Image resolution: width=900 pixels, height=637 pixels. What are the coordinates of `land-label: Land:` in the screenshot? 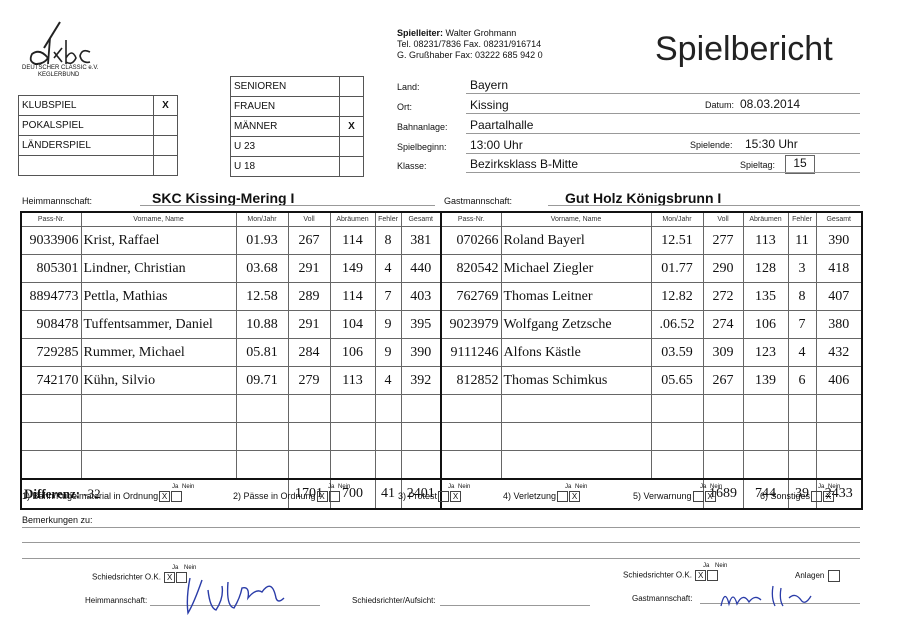 It's located at (408, 87).